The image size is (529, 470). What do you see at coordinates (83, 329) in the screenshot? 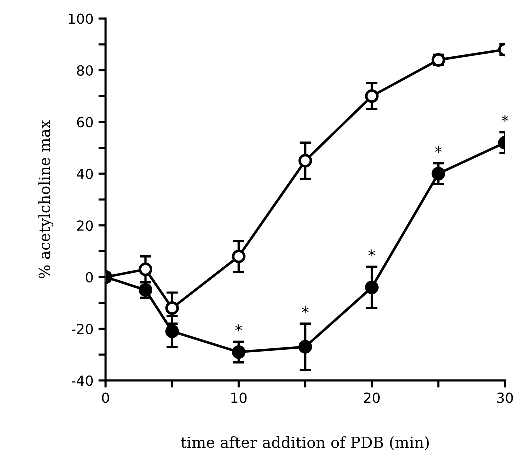
I see `y-tick-label: -20` at bounding box center [83, 329].